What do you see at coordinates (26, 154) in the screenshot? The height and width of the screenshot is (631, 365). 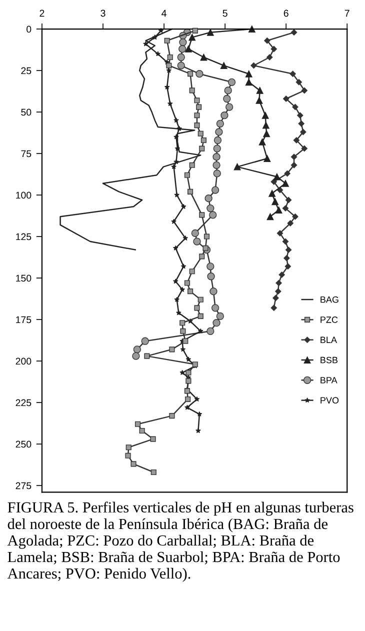 I see `y-tick-label: 75` at bounding box center [26, 154].